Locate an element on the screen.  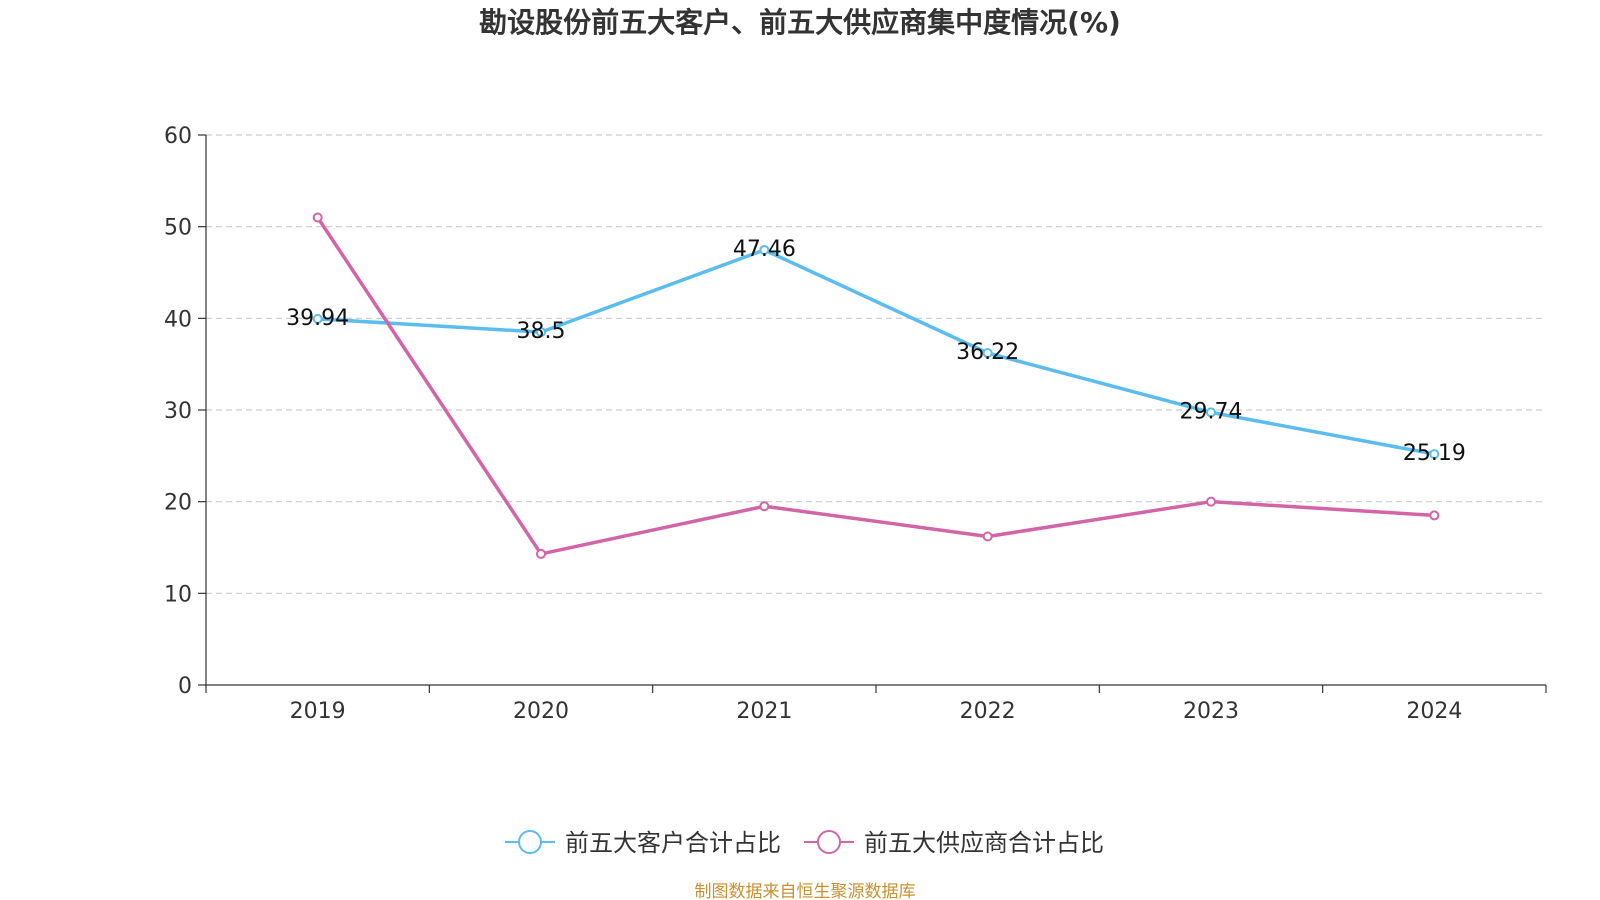
y-tick-label: 40 is located at coordinates (178, 319).